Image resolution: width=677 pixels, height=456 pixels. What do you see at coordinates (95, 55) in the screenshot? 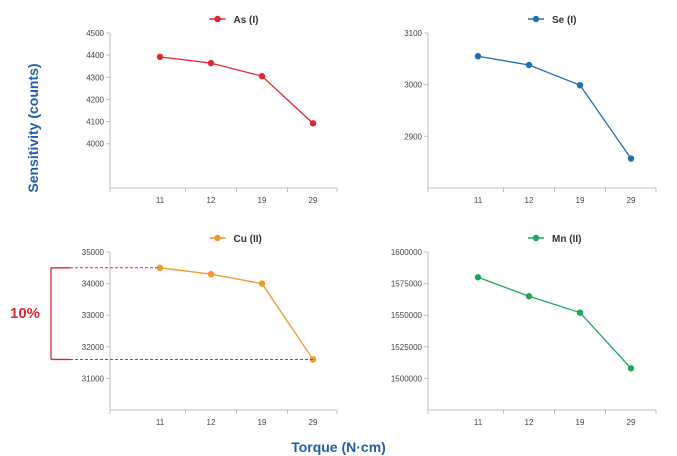
I see `y-tick-label: 4400` at bounding box center [95, 55].